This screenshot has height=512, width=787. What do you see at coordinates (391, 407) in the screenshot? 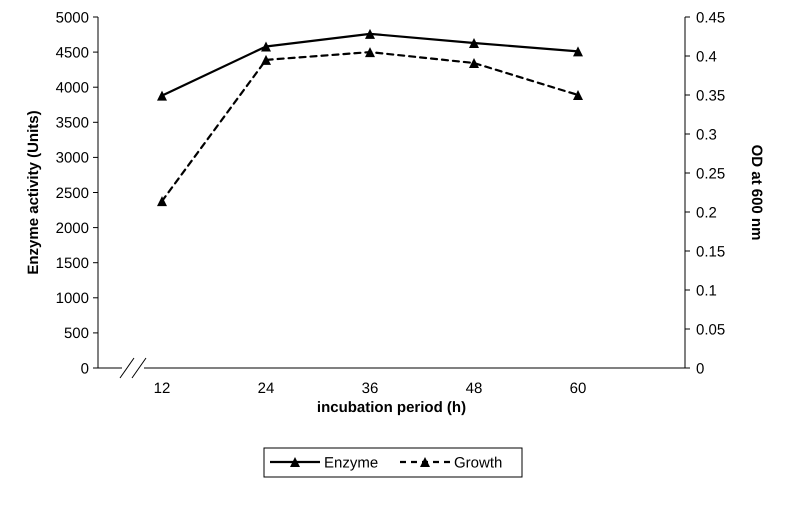
I see `x-axis-title: incubation period (h)` at bounding box center [391, 407].